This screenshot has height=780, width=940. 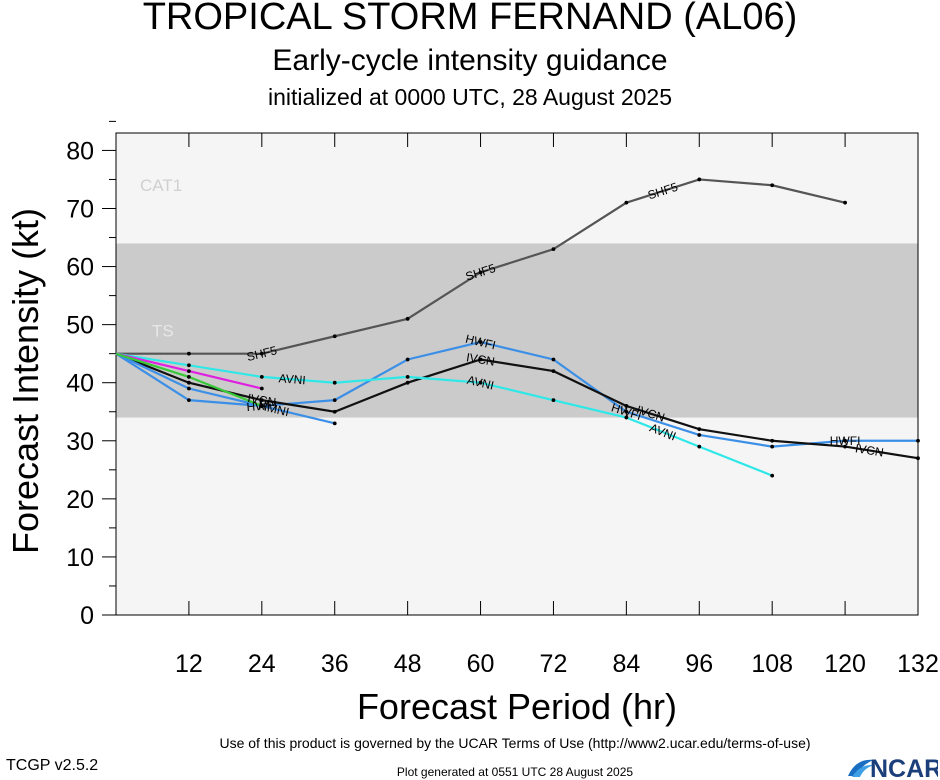 I want to click on series-line-hwfi, so click(x=516, y=394).